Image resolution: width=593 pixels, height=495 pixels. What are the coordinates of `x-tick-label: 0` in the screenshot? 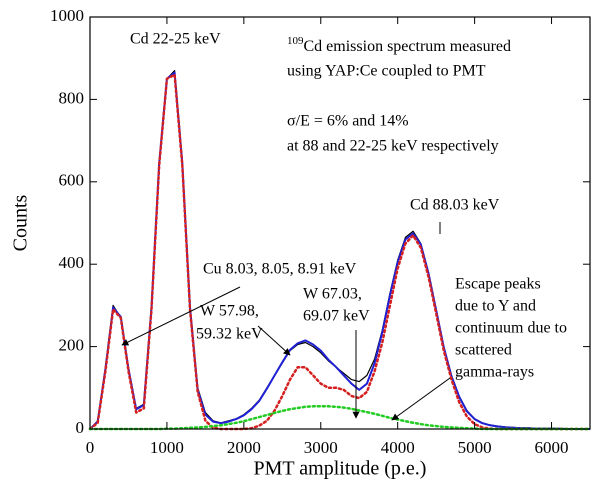 It's located at (90, 447).